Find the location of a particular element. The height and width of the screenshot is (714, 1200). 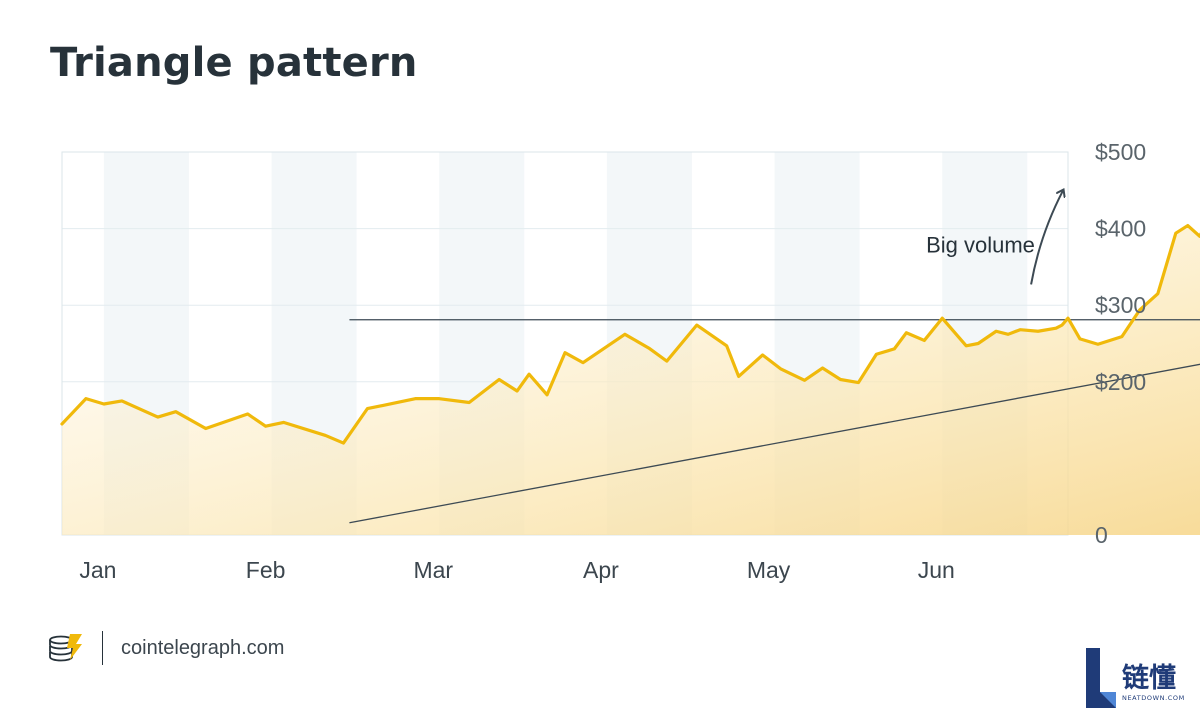

x-tick-label: Feb is located at coordinates (266, 570).